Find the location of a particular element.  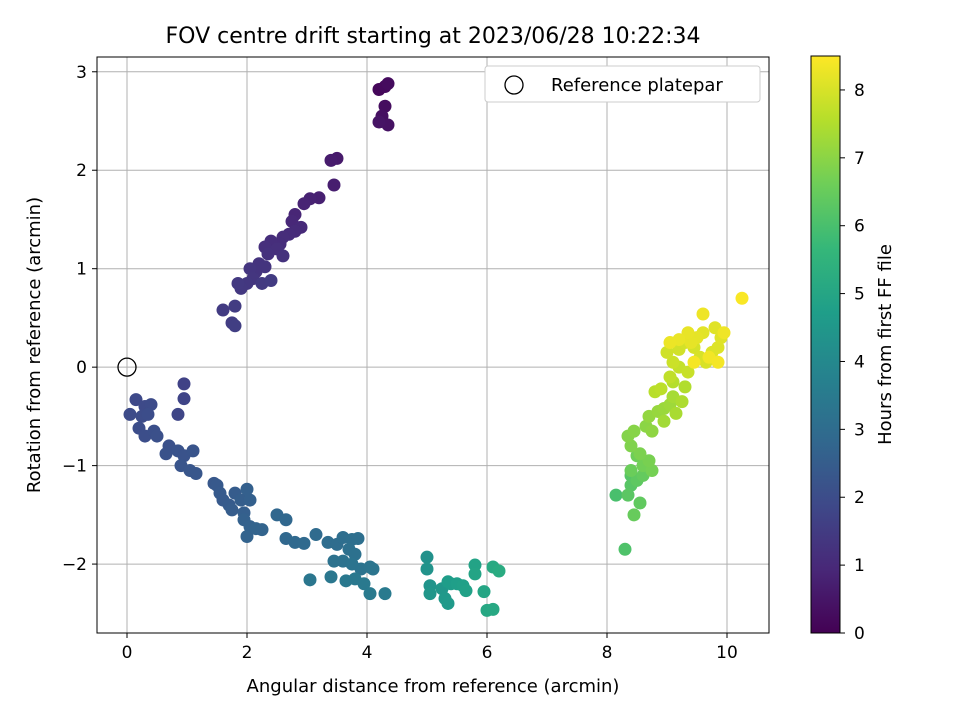

colorbar-tick-label: 3 is located at coordinates (859, 430).